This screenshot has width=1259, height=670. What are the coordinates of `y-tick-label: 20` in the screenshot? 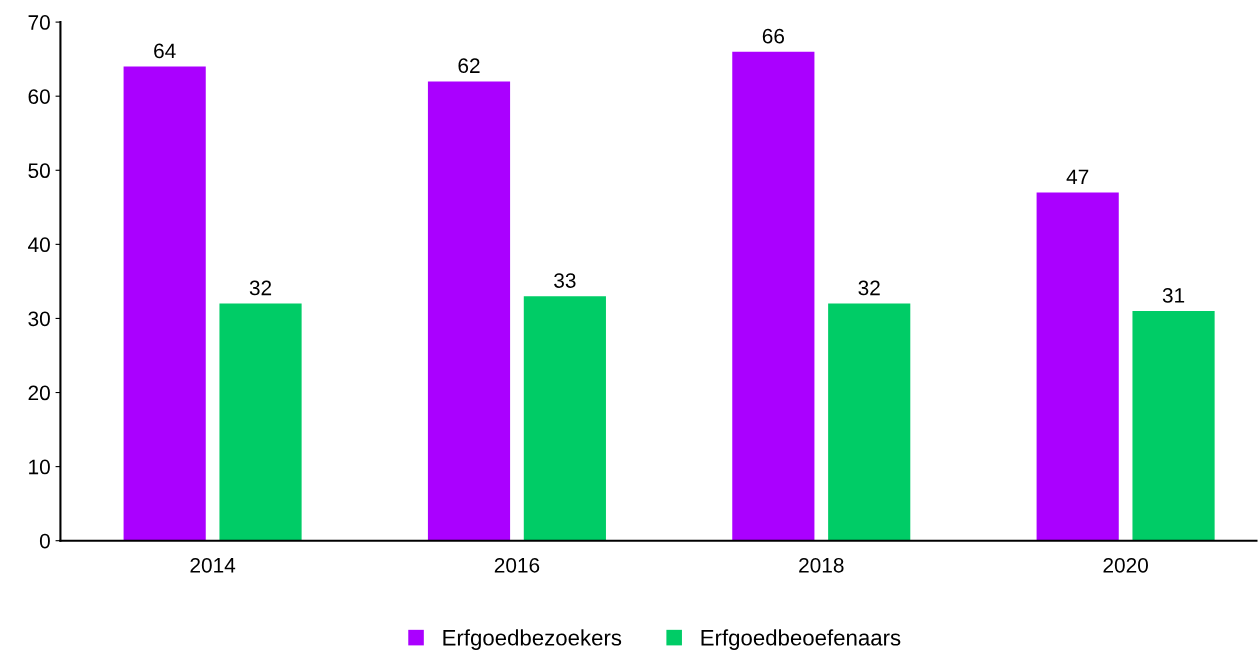 It's located at (39, 393).